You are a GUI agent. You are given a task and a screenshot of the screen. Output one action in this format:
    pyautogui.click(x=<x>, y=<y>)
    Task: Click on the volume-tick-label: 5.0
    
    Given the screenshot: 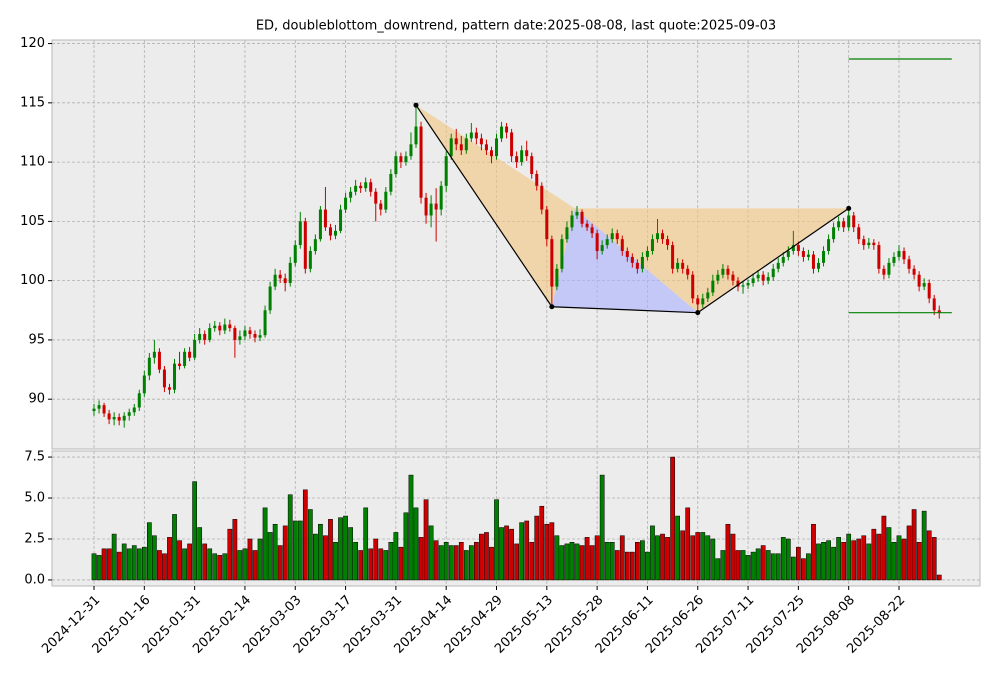 What is the action you would take?
    pyautogui.click(x=34, y=498)
    